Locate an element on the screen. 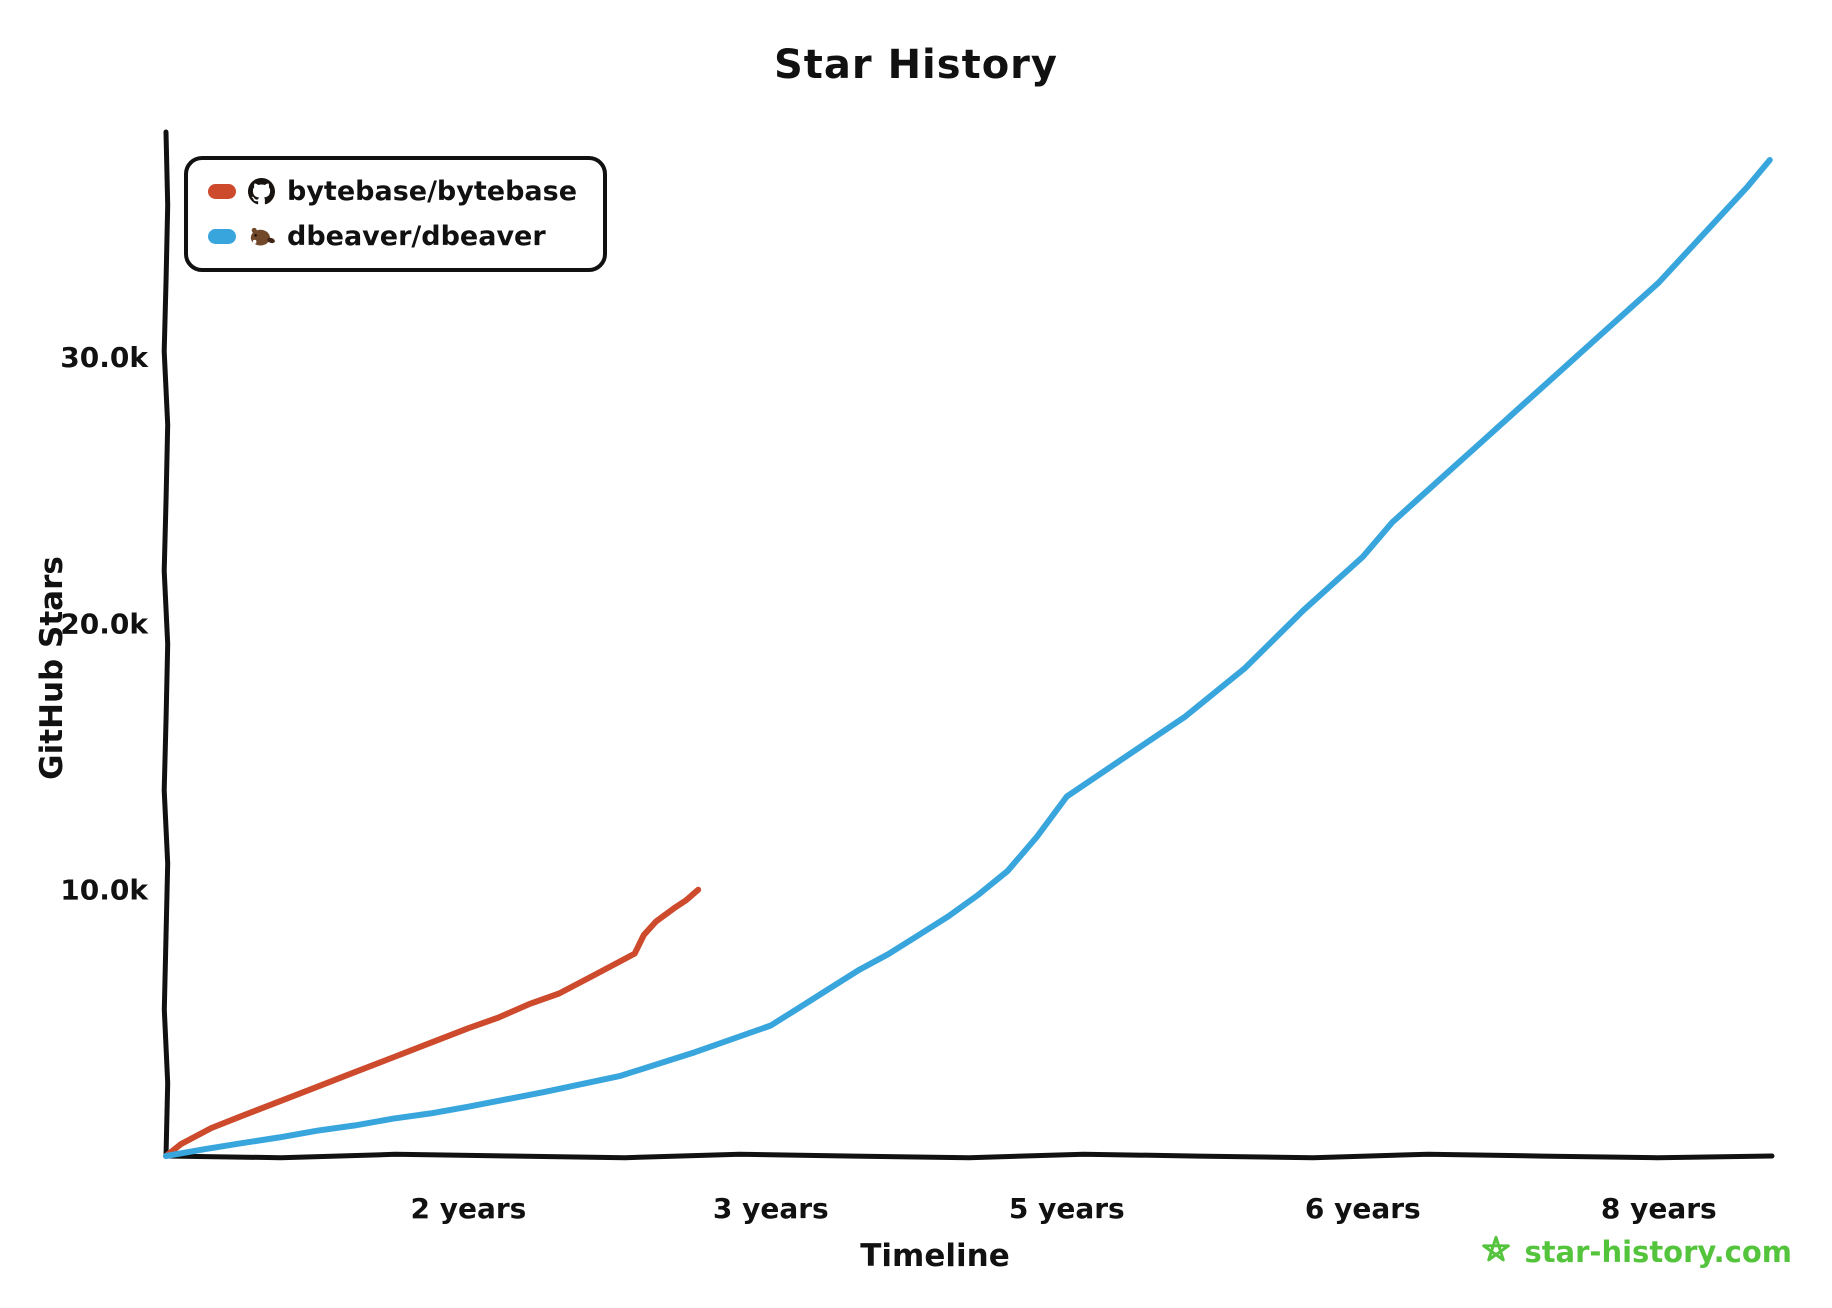 Image resolution: width=1832 pixels, height=1308 pixels. y-tick-label: 20.0k is located at coordinates (104, 623).